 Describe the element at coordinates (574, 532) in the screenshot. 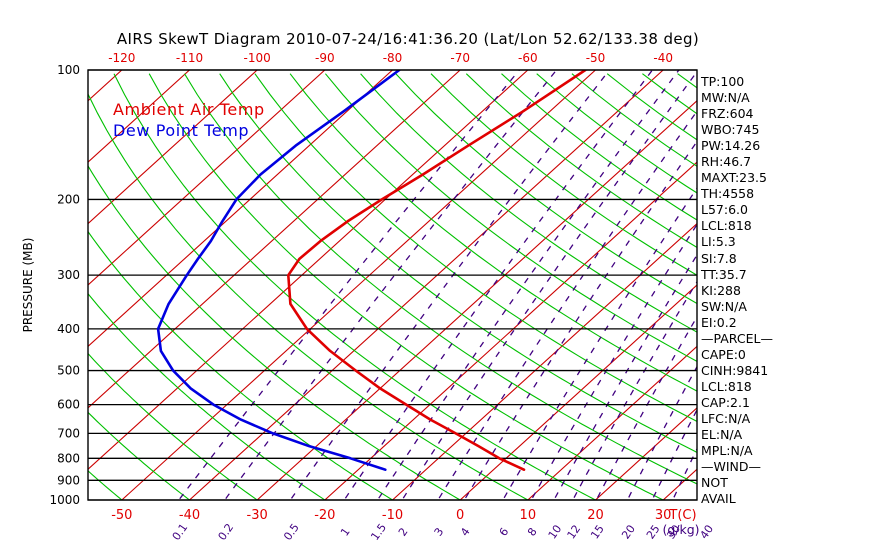

I see `axis-tick-label: 12` at that location.